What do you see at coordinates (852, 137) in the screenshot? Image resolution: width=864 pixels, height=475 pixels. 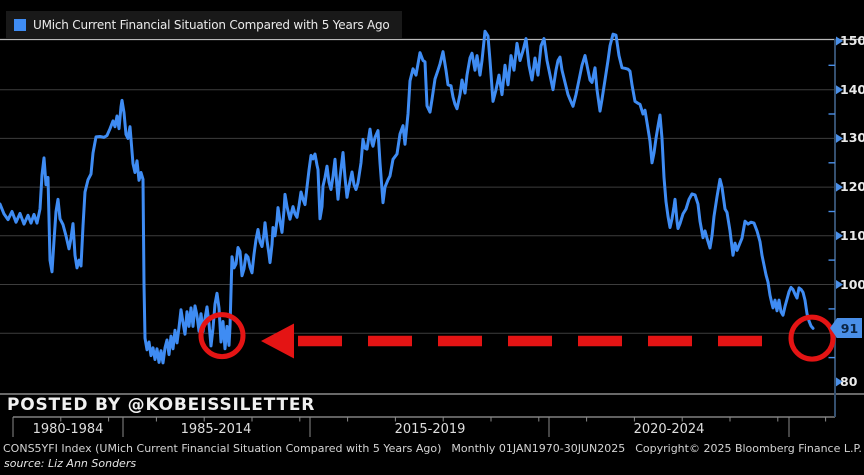 I see `y-tick-label-130: 130` at bounding box center [852, 137].